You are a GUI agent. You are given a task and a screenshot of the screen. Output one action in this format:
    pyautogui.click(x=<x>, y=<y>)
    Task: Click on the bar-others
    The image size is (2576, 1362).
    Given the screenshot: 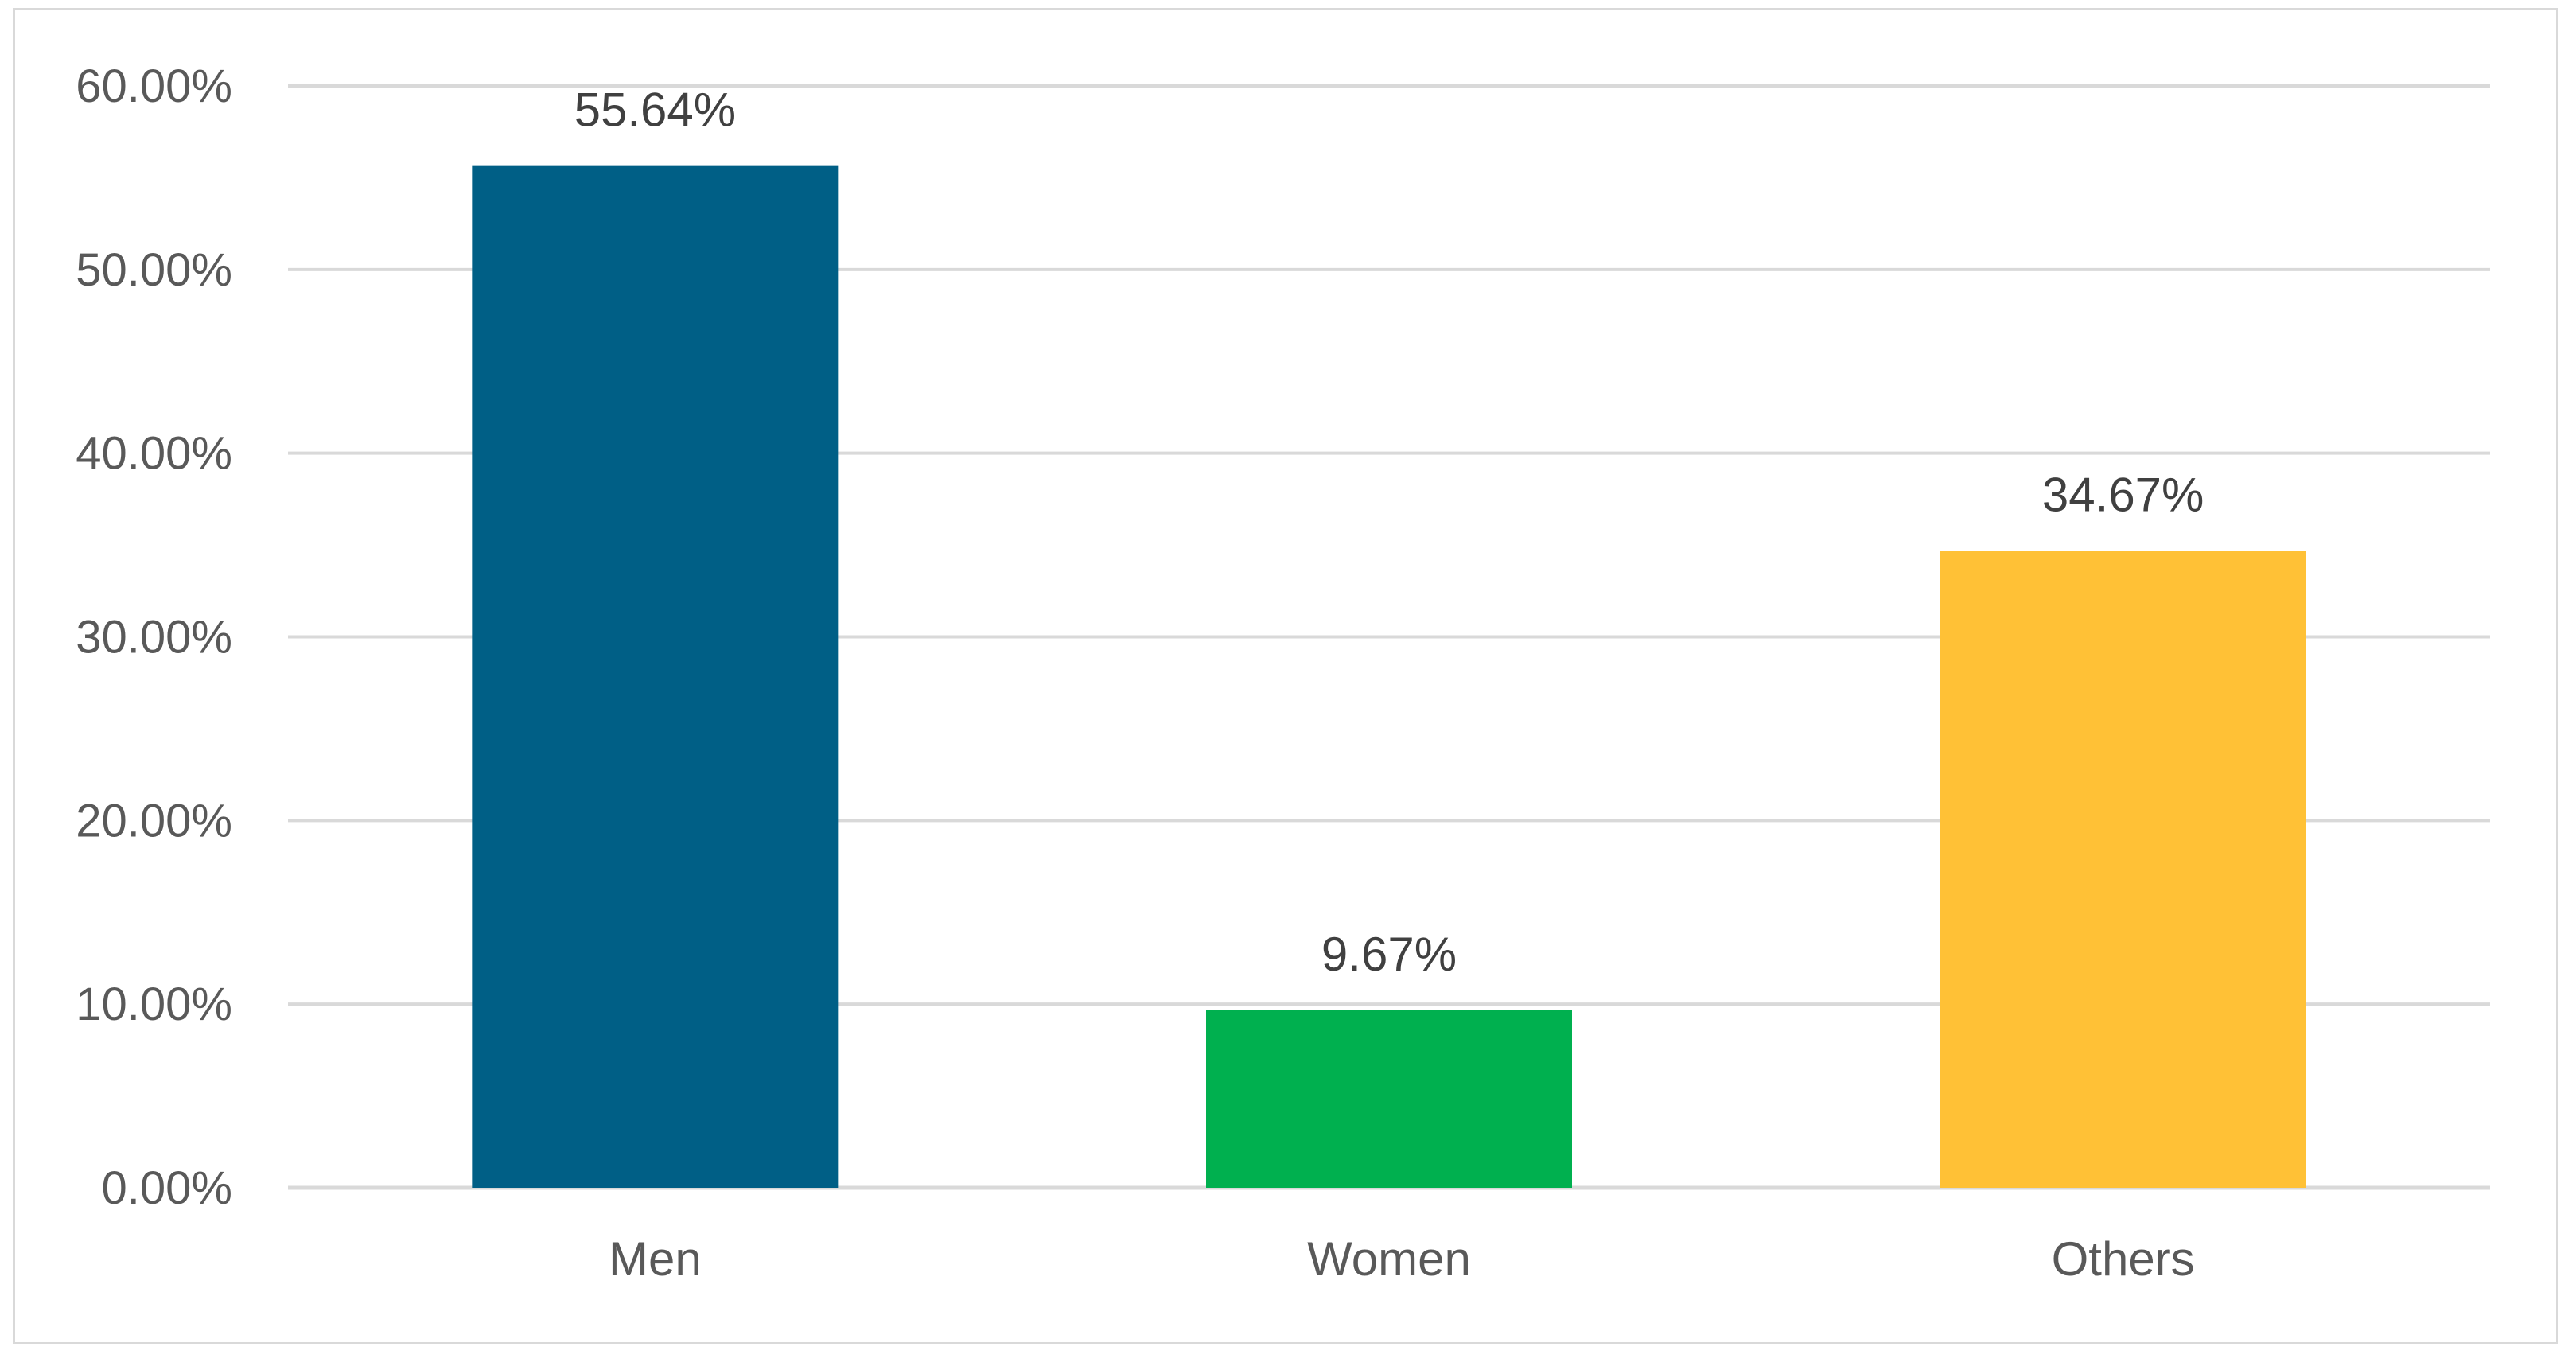 What is the action you would take?
    pyautogui.click(x=2123, y=870)
    